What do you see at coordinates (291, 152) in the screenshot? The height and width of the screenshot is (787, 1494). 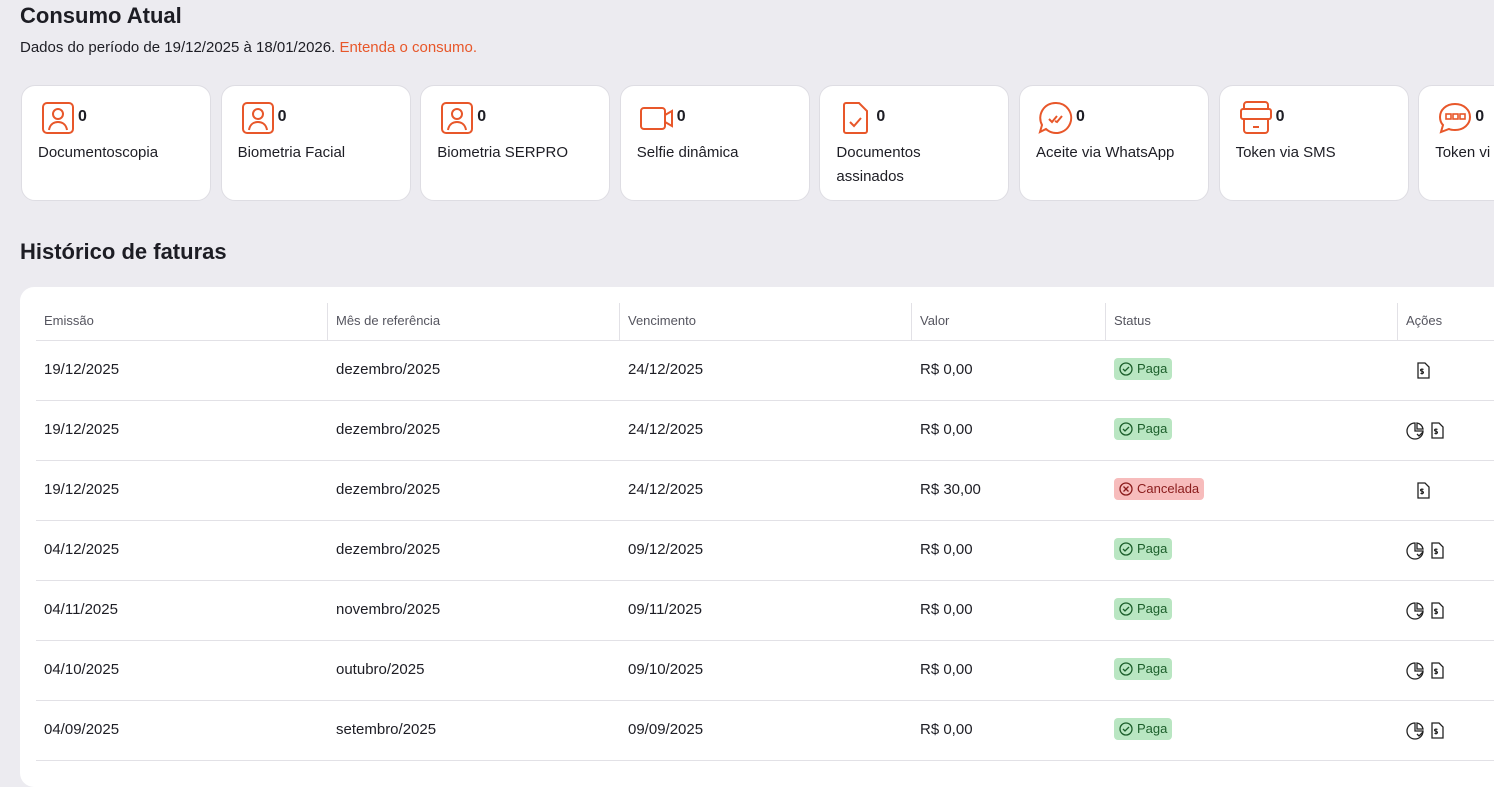 I see `card-label: Biometria Facial` at bounding box center [291, 152].